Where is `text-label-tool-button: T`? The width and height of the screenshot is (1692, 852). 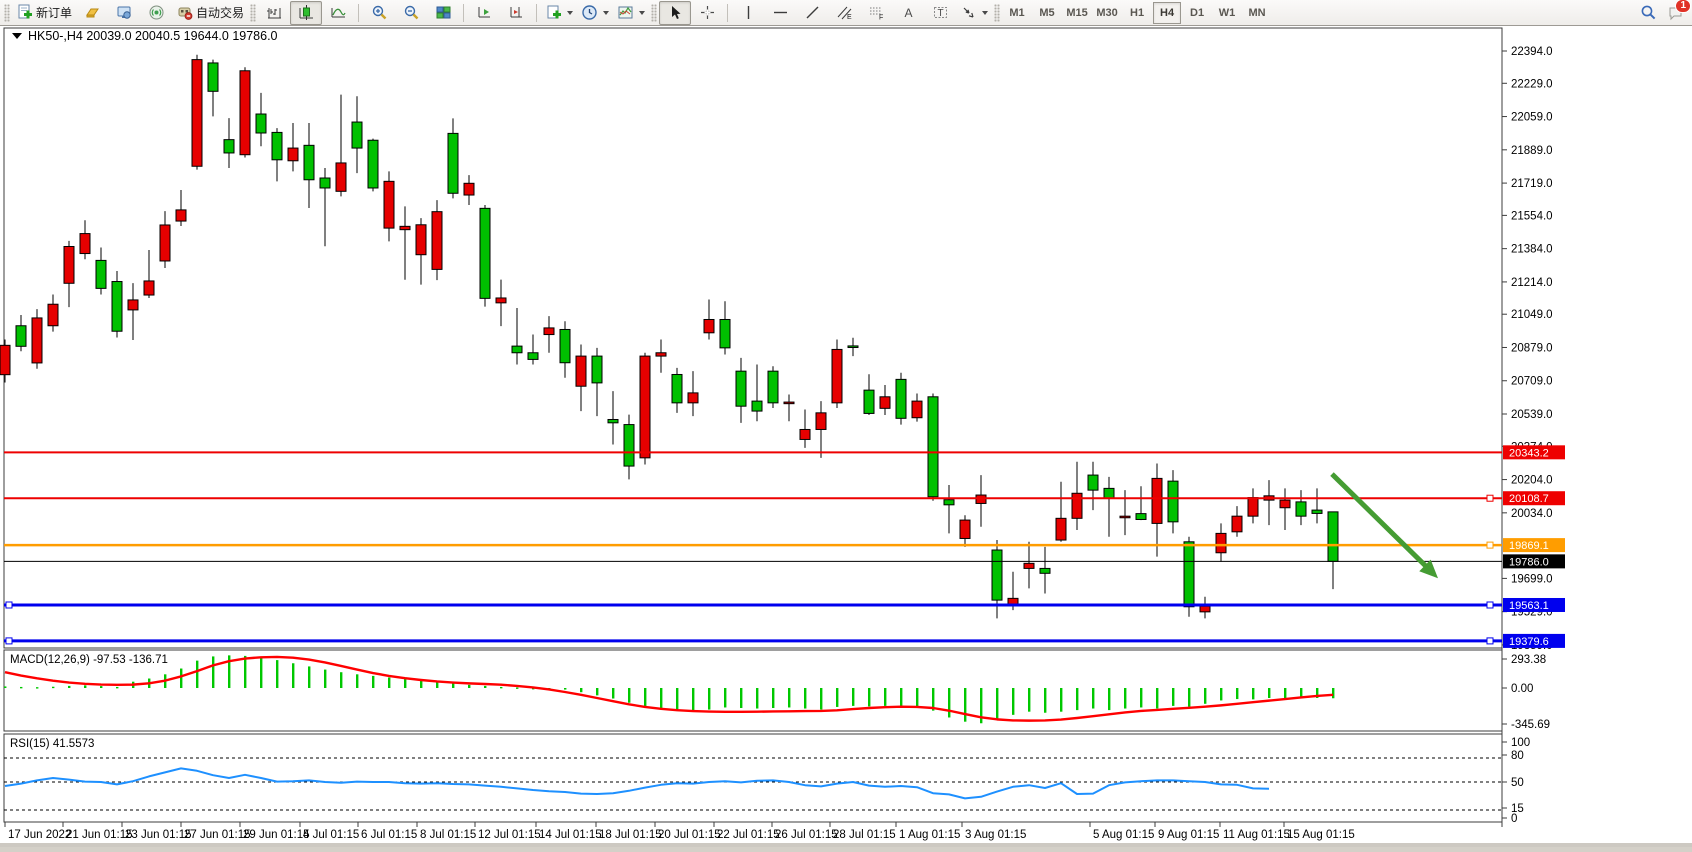 text-label-tool-button: T is located at coordinates (940, 13).